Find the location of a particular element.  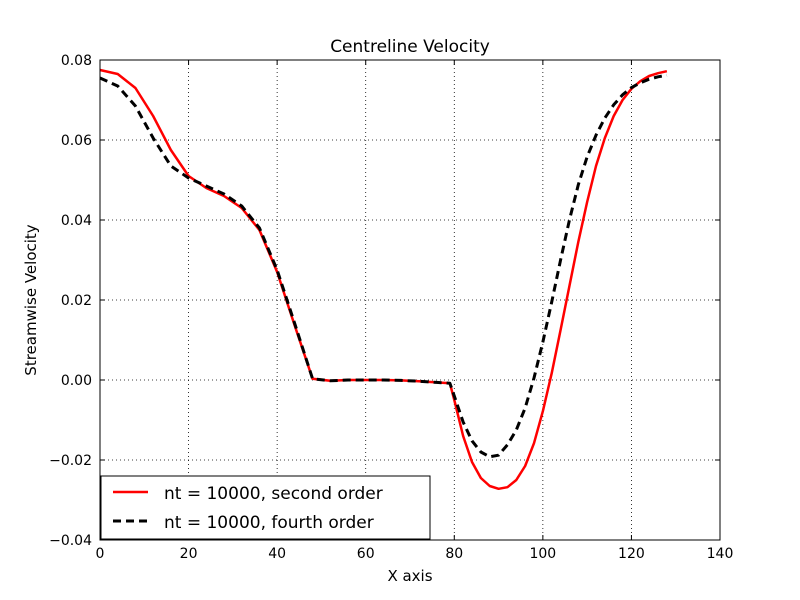

legend-box is located at coordinates (265, 507).